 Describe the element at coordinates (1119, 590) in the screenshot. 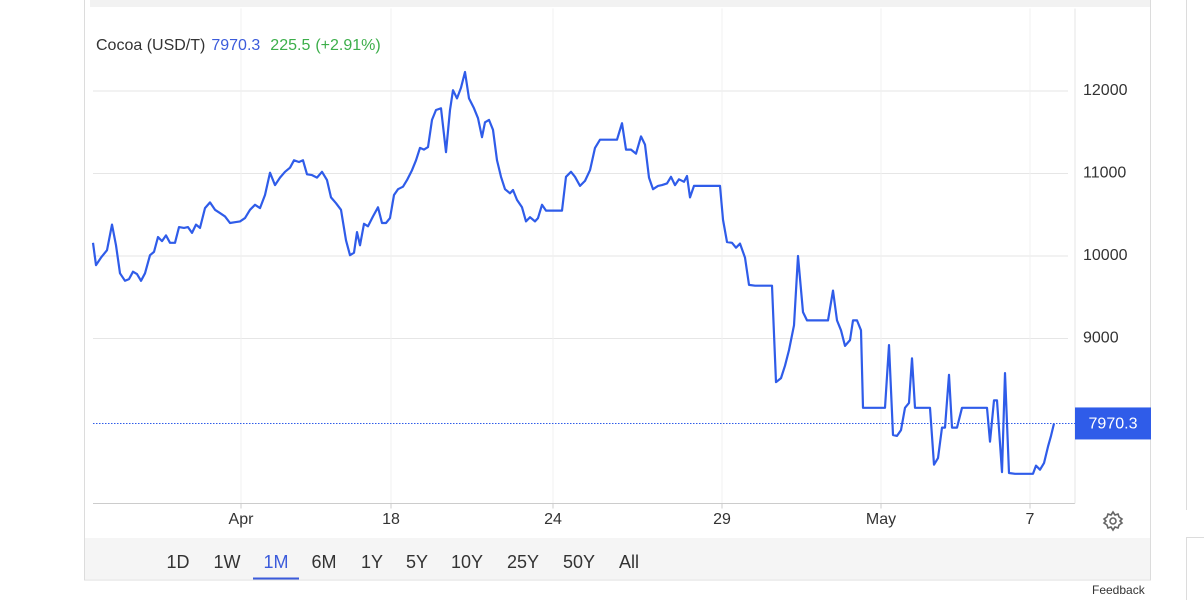

I see `feedback-link: Feedback` at that location.